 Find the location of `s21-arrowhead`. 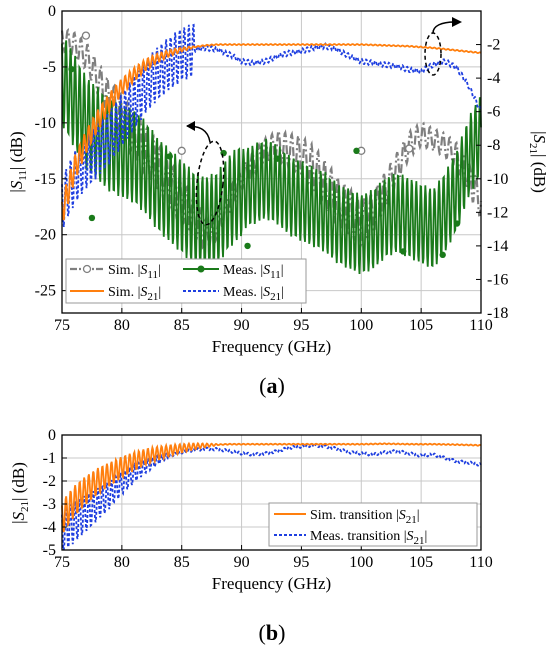

s21-arrowhead is located at coordinates (457, 22).